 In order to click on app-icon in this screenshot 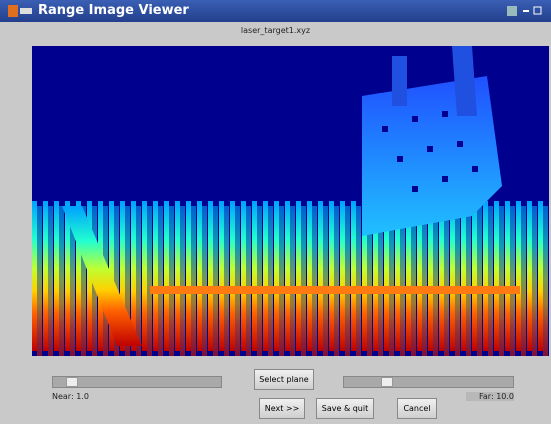, I will do `click(20, 11)`.